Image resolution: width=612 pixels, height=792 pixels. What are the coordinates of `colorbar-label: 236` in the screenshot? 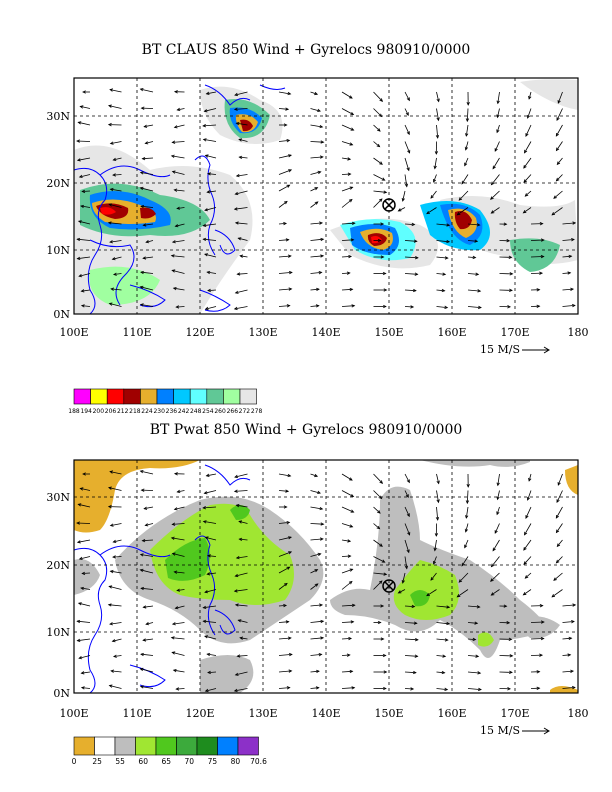 It's located at (172, 411).